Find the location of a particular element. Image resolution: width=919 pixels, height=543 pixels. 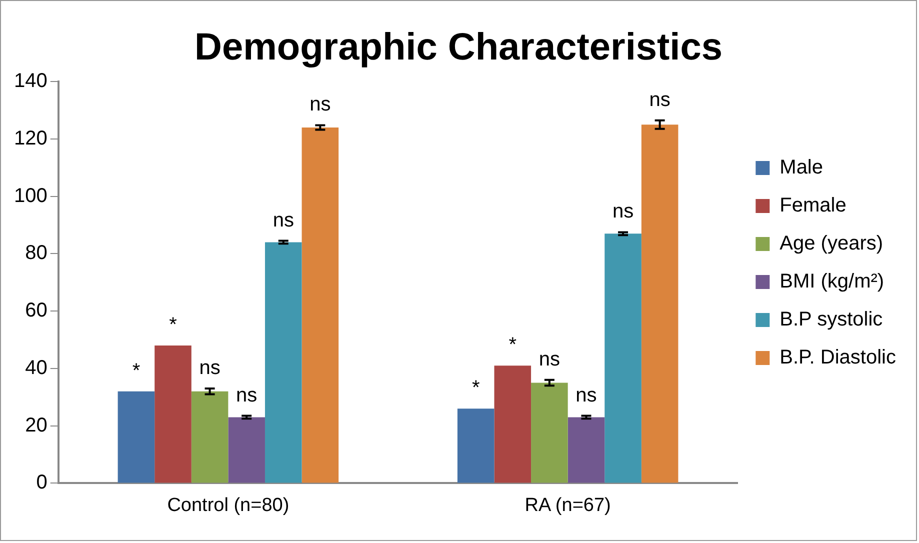

chart-title: Demographic Characteristics is located at coordinates (458, 47).